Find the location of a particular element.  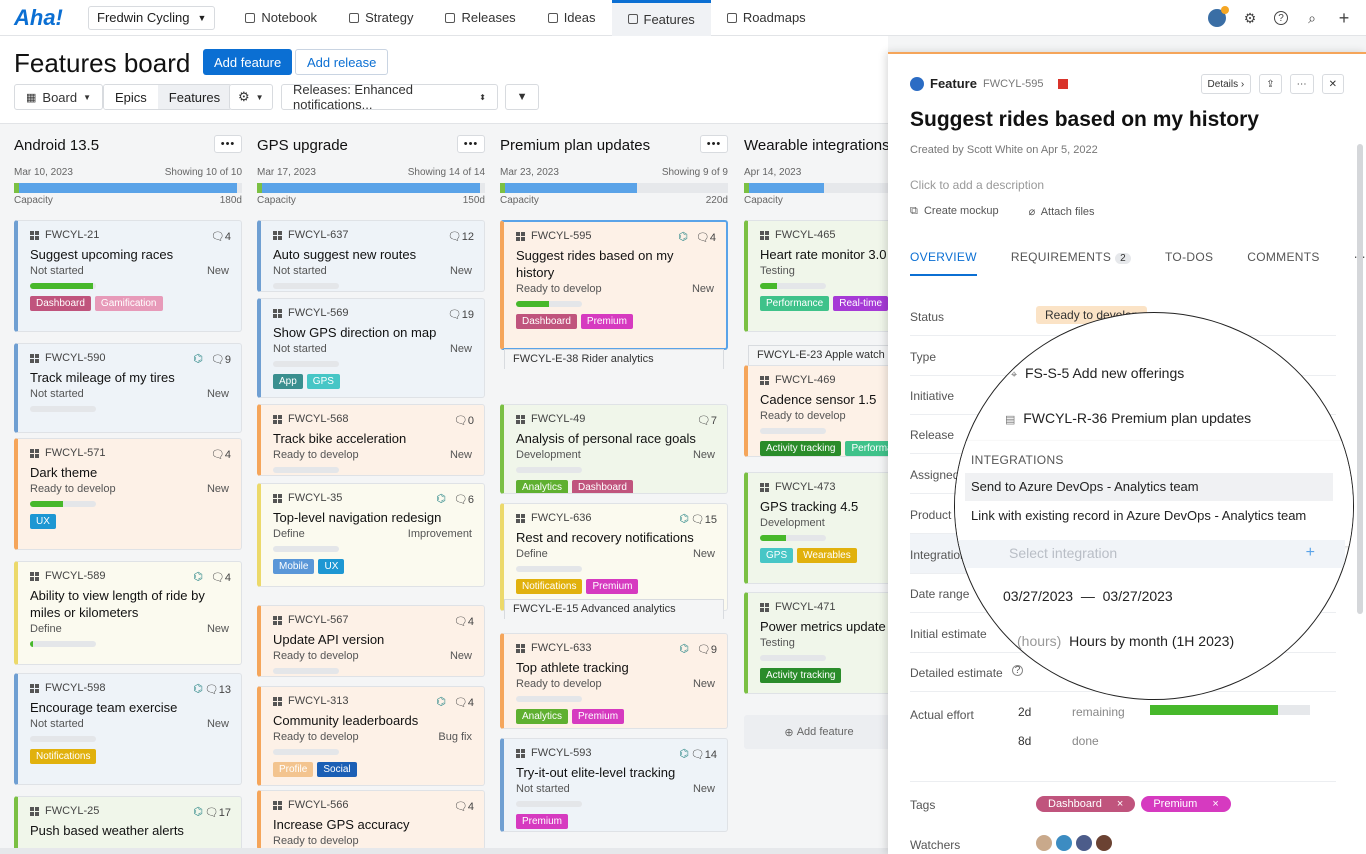

tag: UX is located at coordinates (43, 521).